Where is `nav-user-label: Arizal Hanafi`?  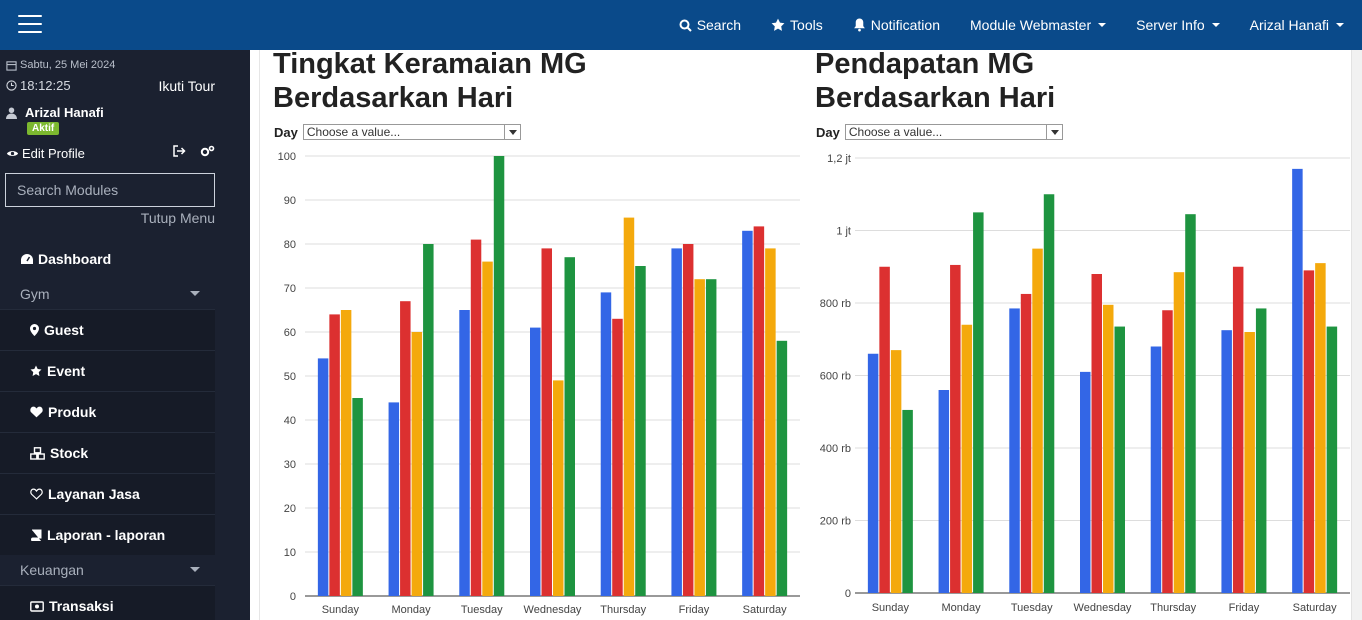 nav-user-label: Arizal Hanafi is located at coordinates (1289, 25).